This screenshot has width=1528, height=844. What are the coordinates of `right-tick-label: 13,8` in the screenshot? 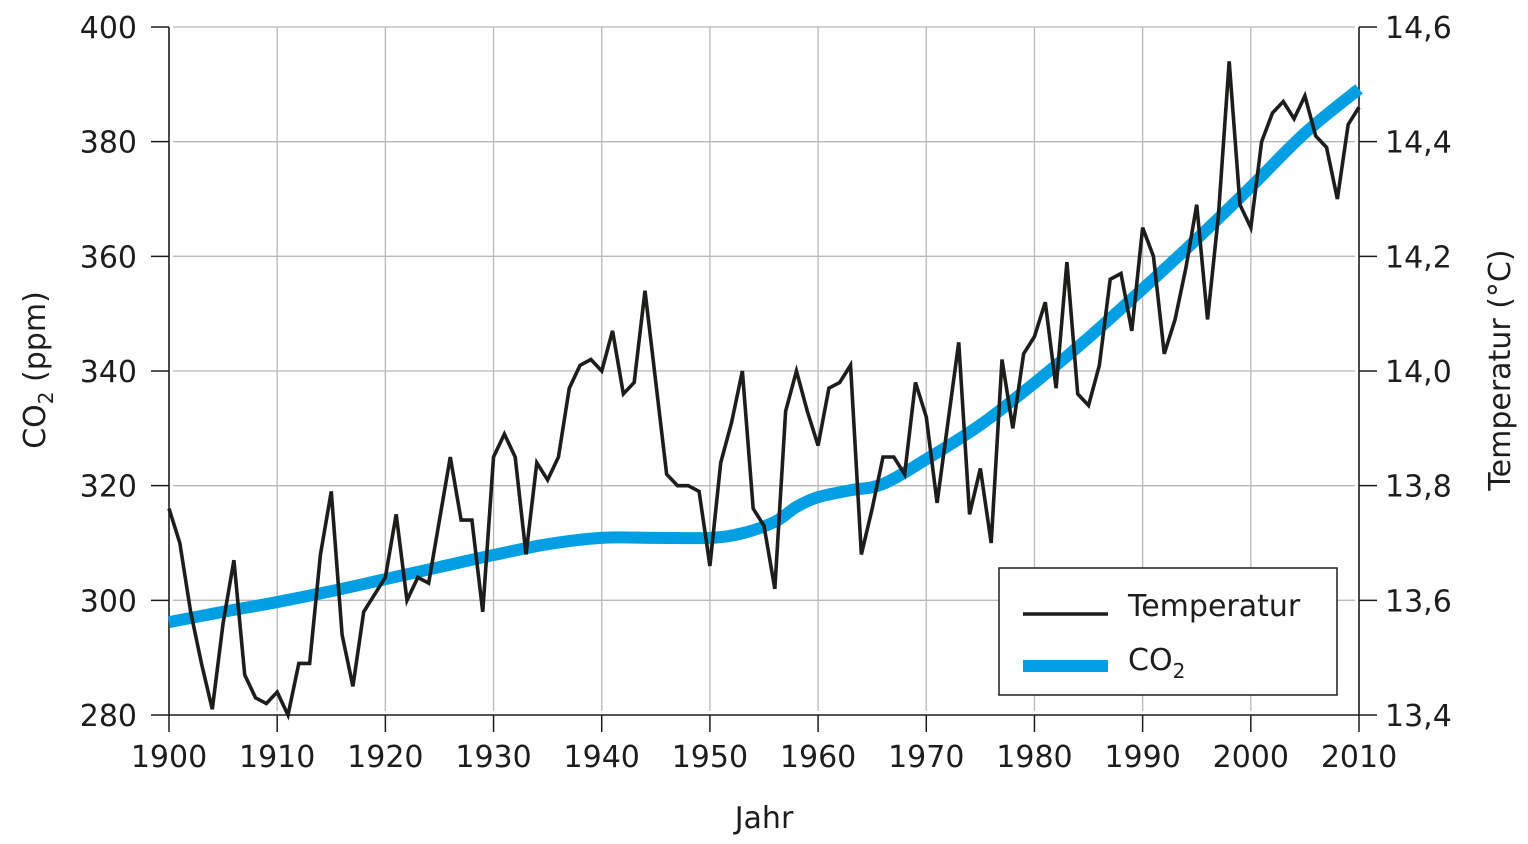 It's located at (1418, 487).